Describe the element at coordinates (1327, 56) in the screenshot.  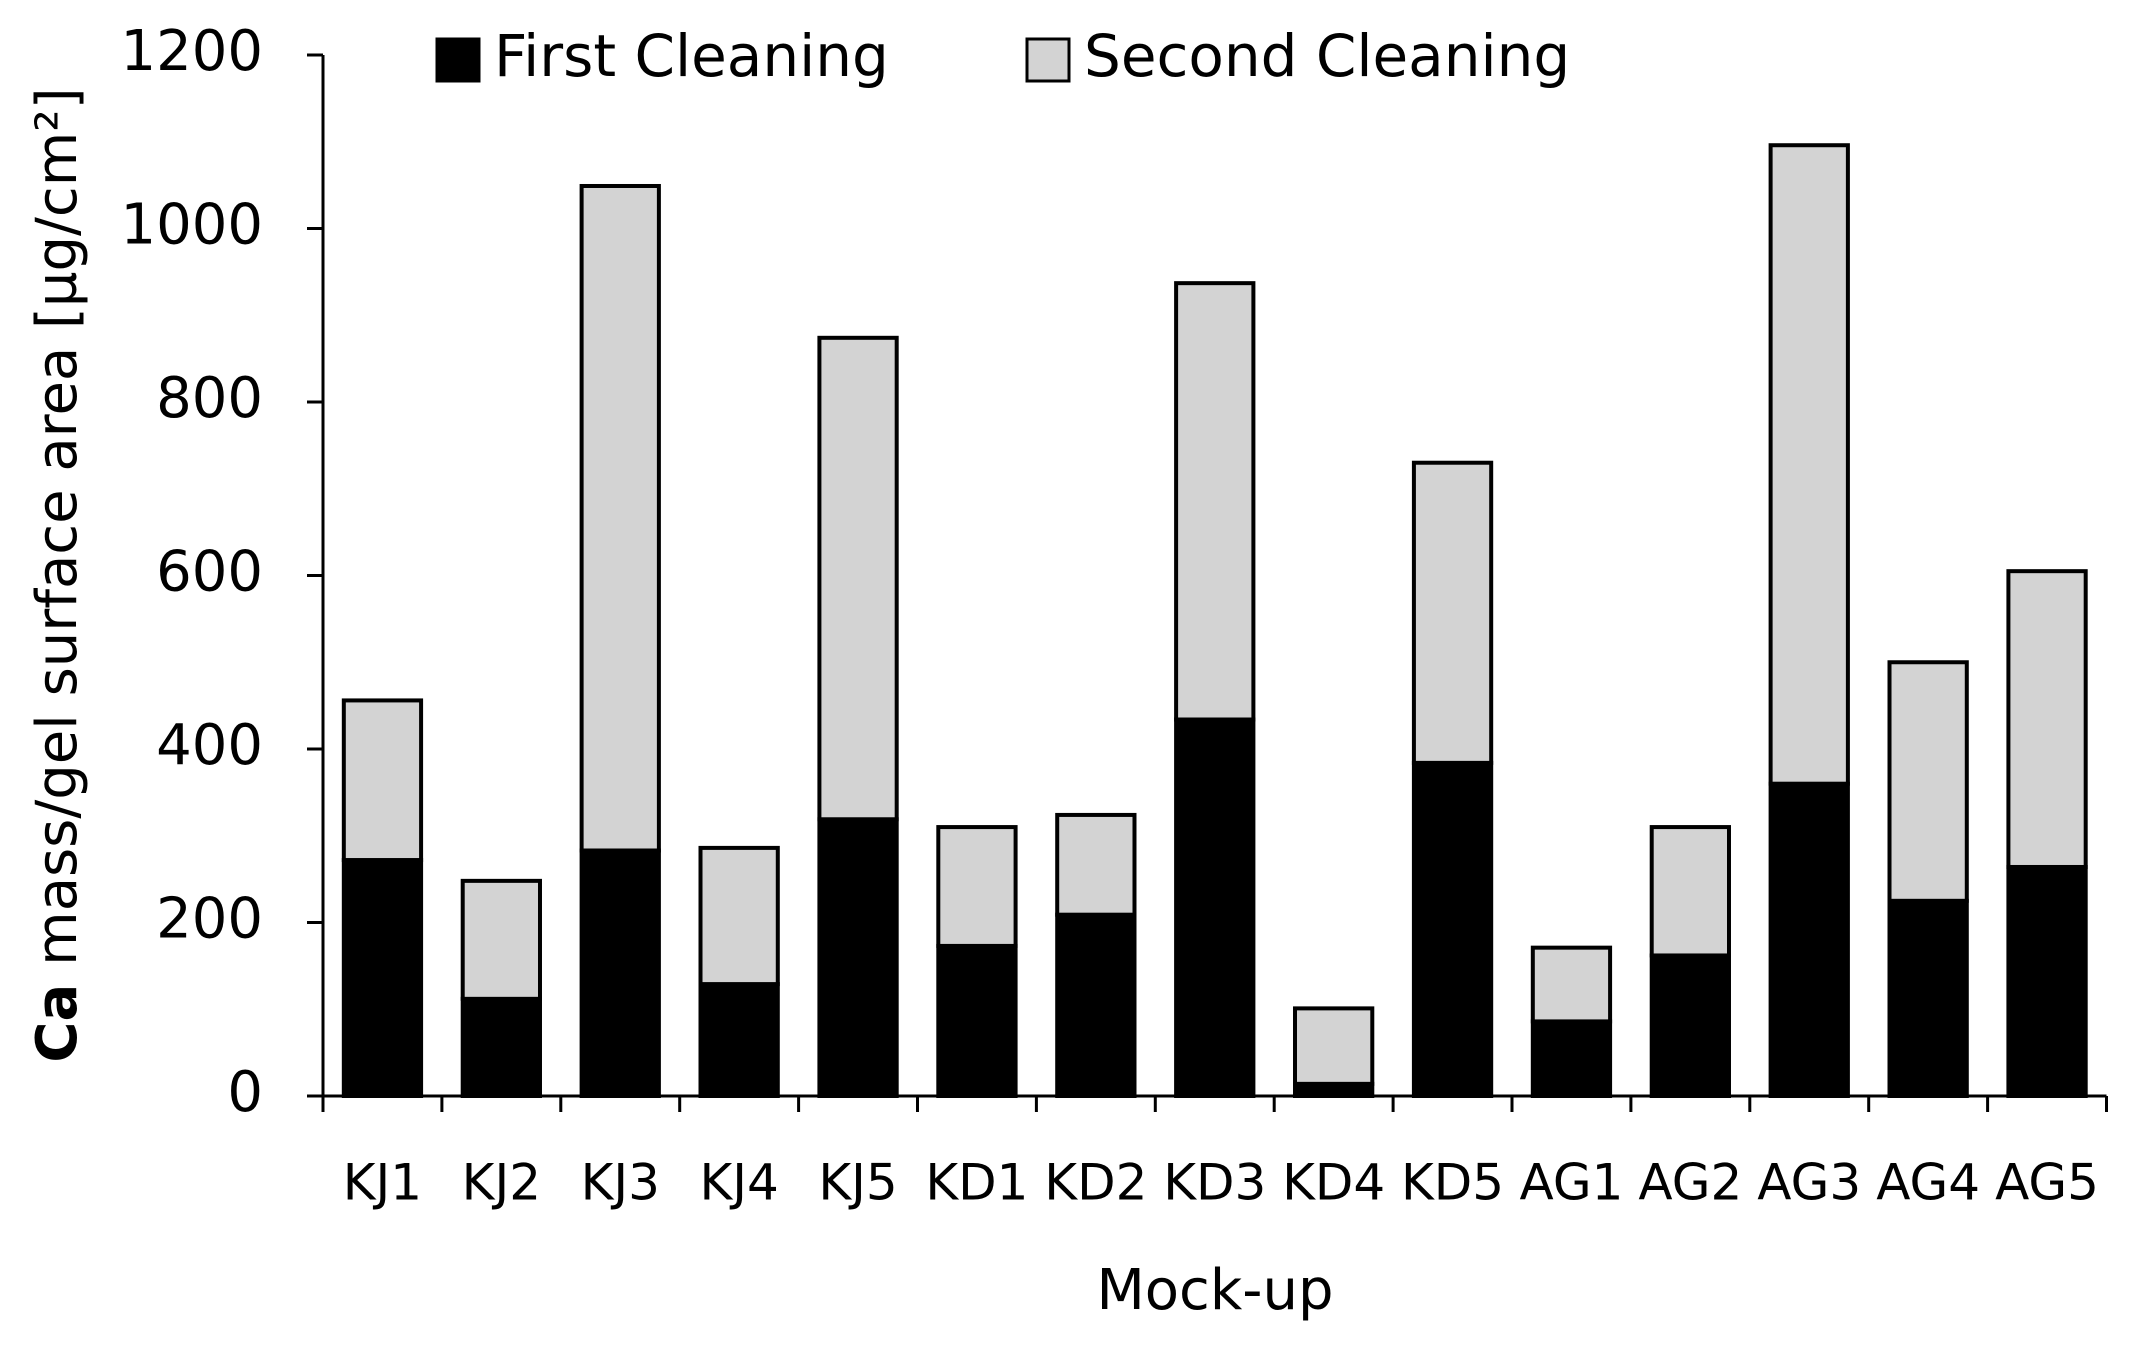
I see `legend-label: Second Cleaning` at that location.